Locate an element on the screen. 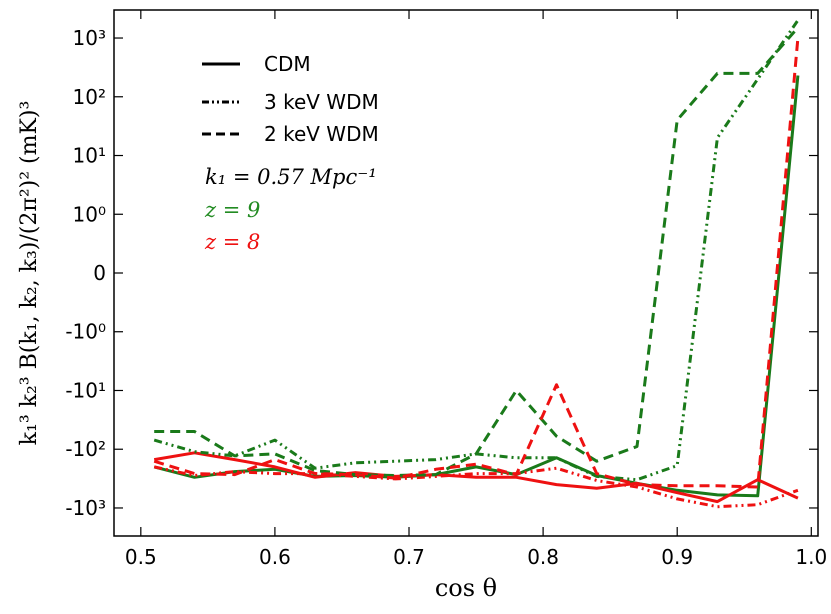  x-tick-label-1: 0.6 is located at coordinates (275, 557).